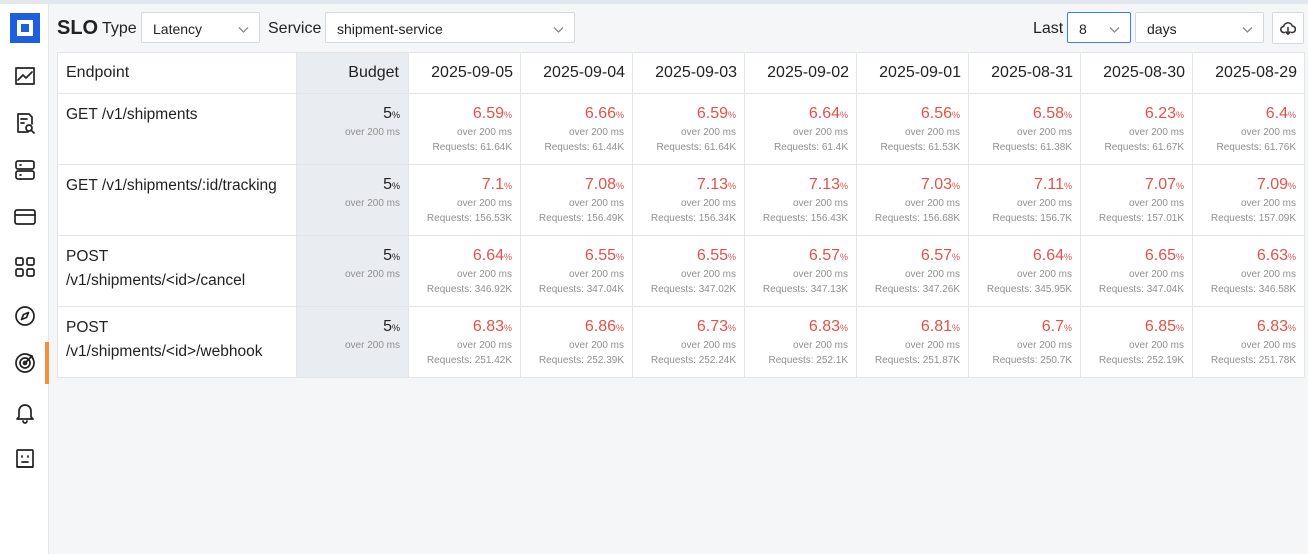 The height and width of the screenshot is (554, 1308). Describe the element at coordinates (24, 412) in the screenshot. I see `bell-icon` at that location.